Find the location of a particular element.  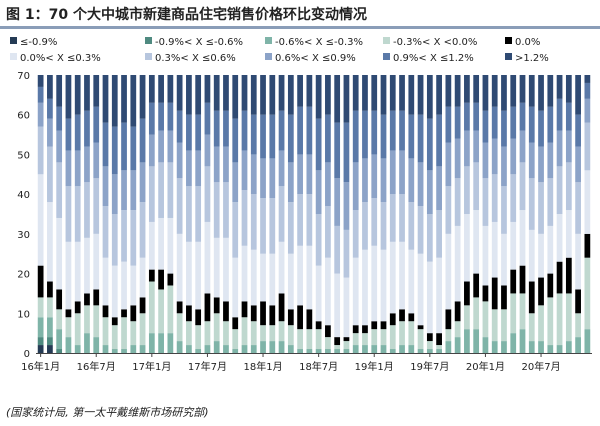

x-tick-label: 19年1月 is located at coordinates (374, 366).